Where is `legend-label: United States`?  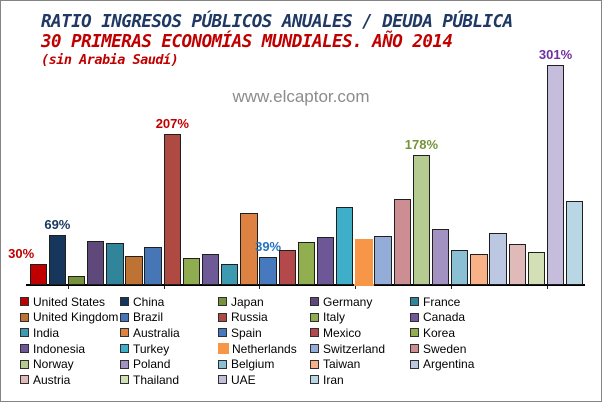 legend-label: United States is located at coordinates (69, 301).